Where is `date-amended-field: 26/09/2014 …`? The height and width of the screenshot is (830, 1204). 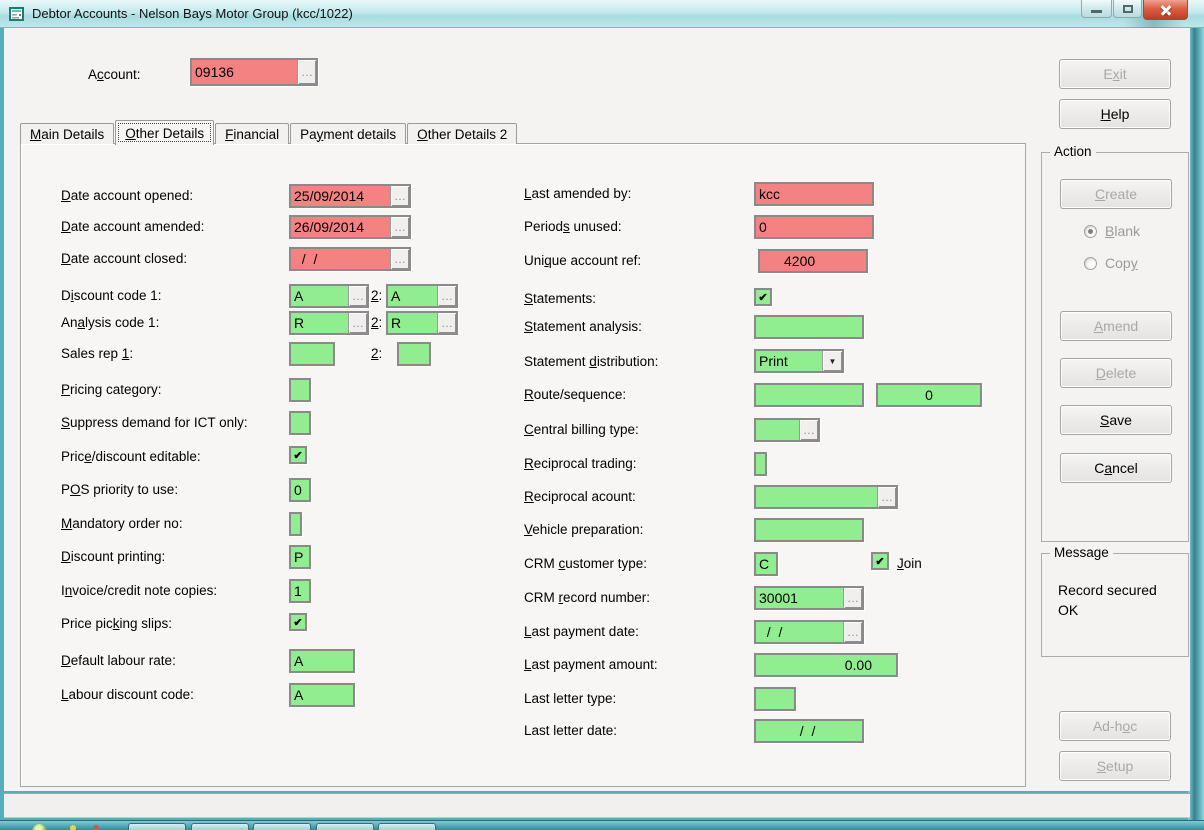 date-amended-field: 26/09/2014 … is located at coordinates (350, 227).